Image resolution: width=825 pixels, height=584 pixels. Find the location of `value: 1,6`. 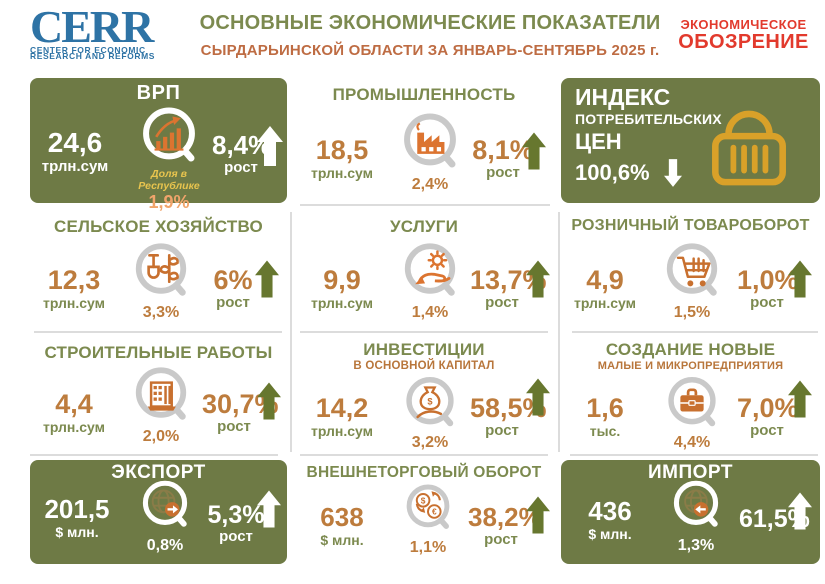

value: 1,6 is located at coordinates (605, 408).